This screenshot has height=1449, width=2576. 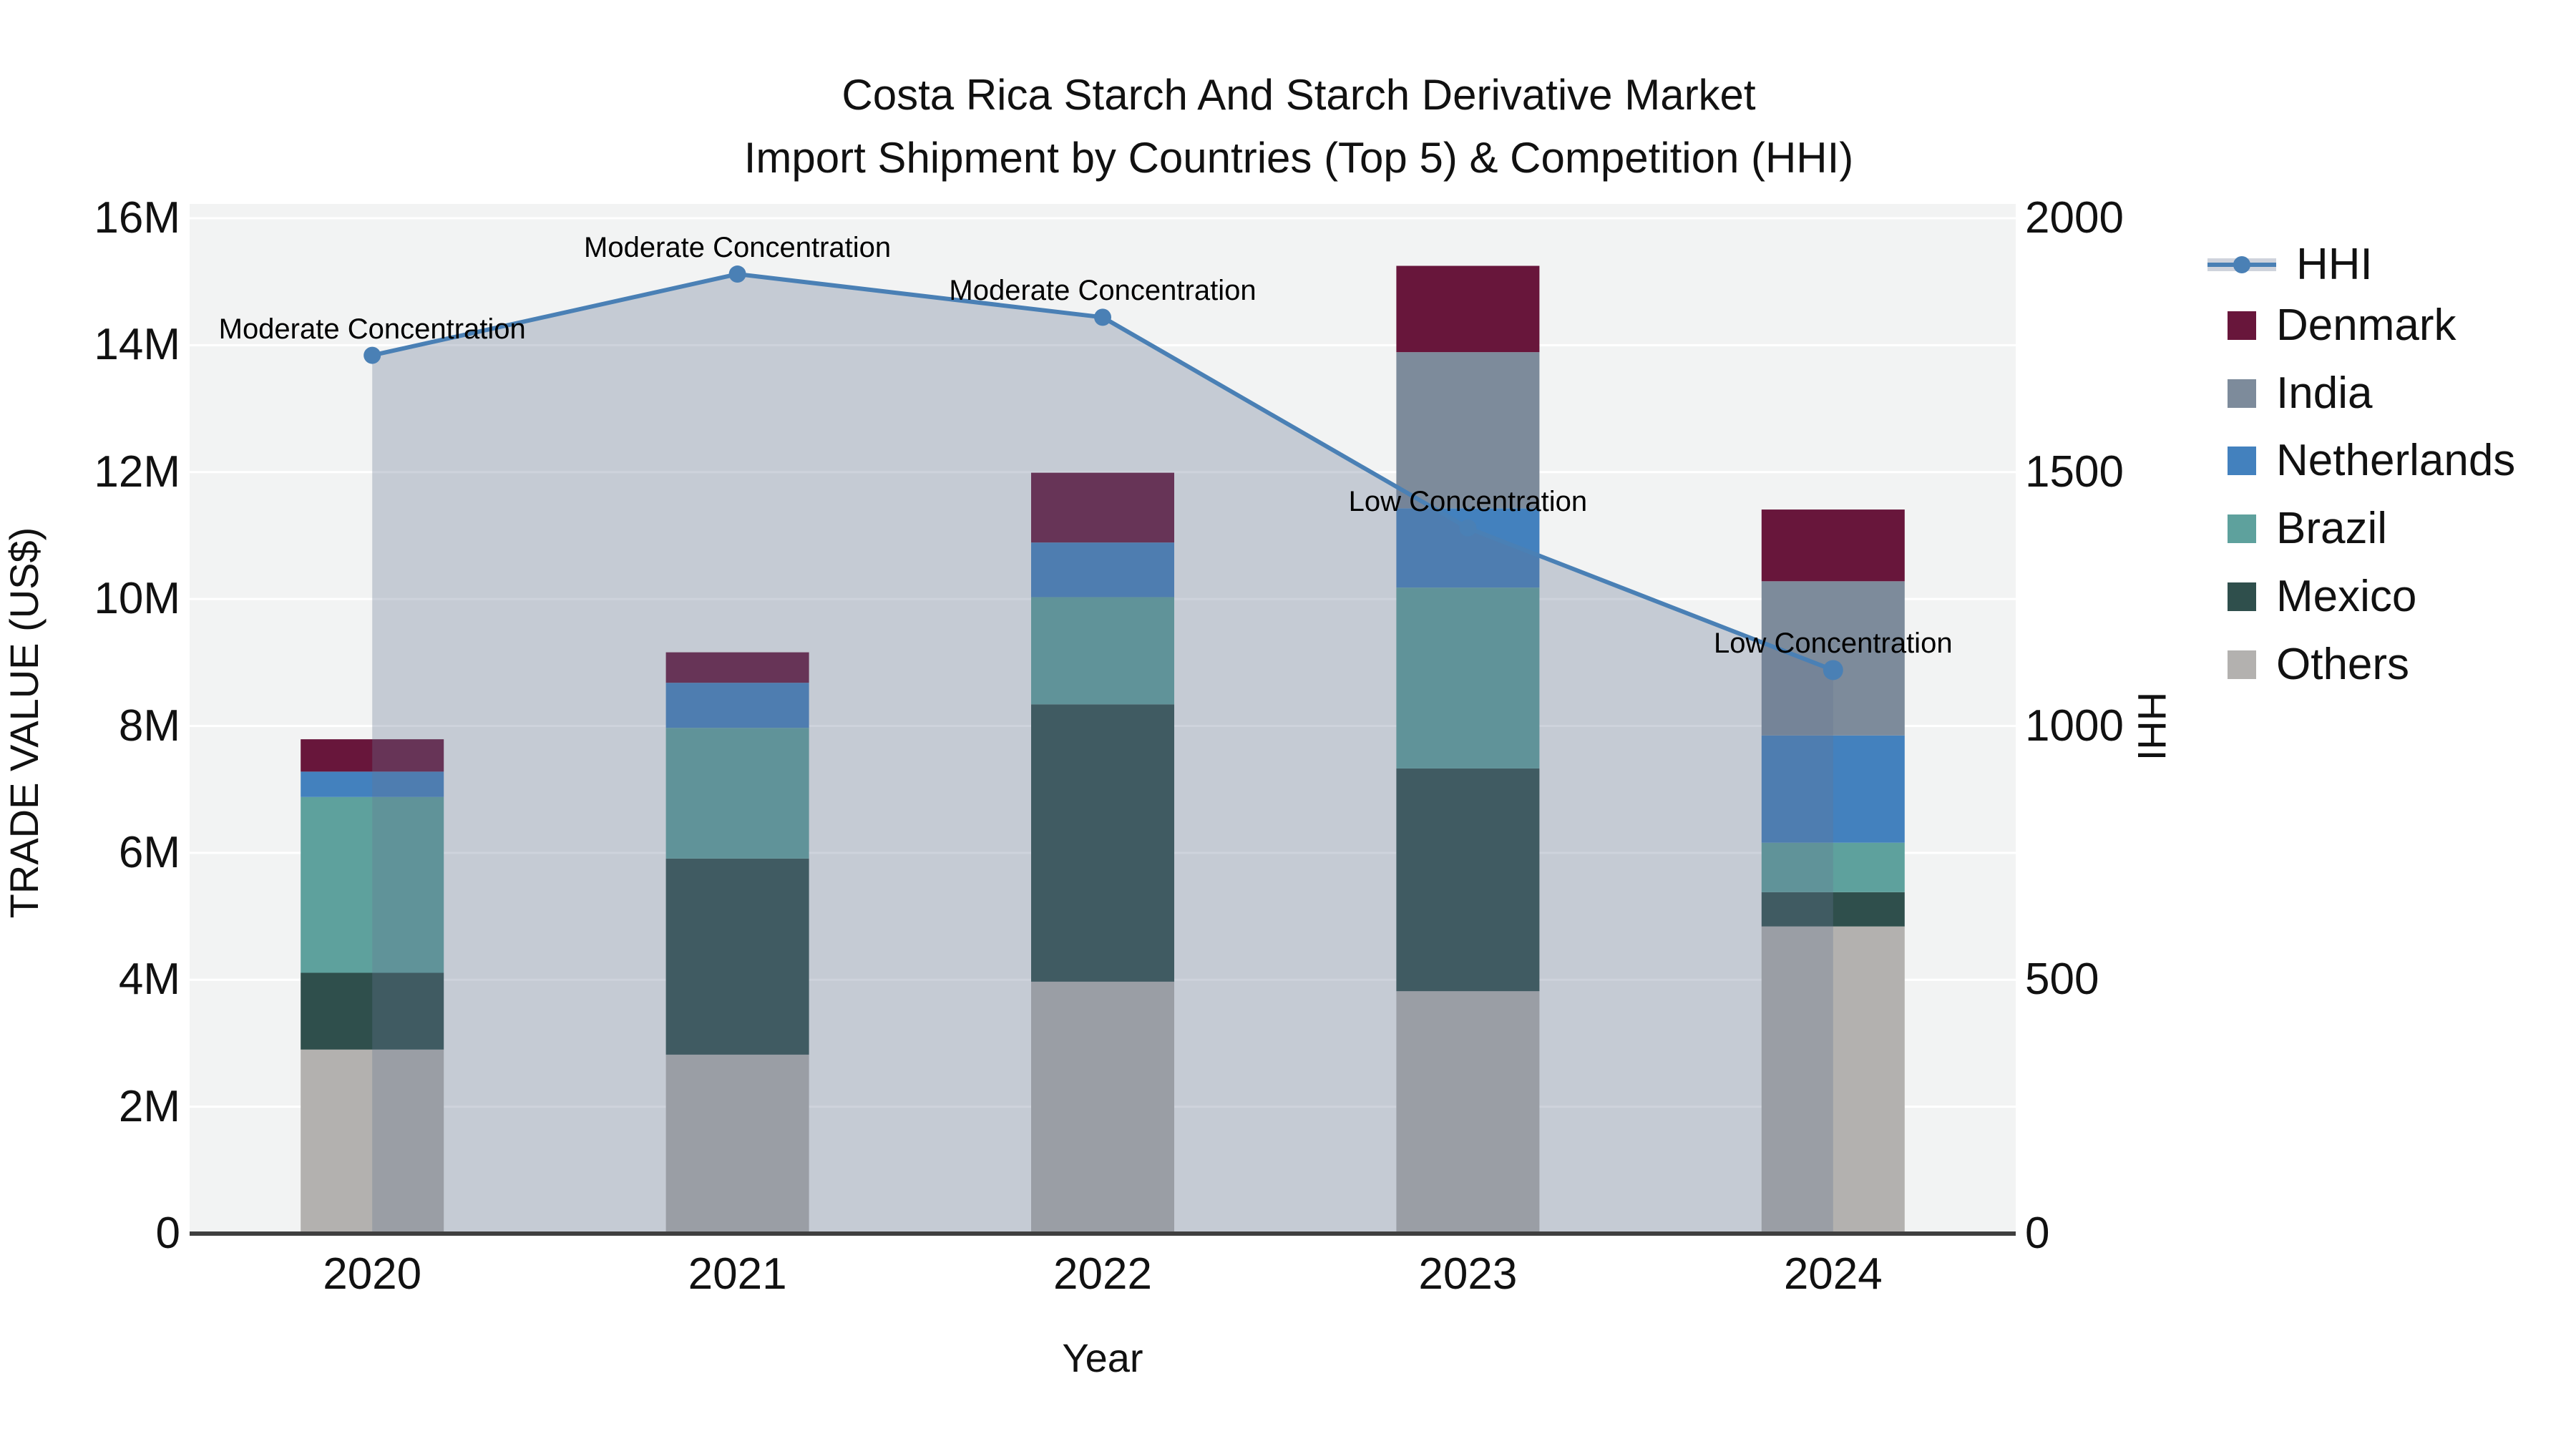 What do you see at coordinates (1833, 670) in the screenshot?
I see `hhi-marker-2024` at bounding box center [1833, 670].